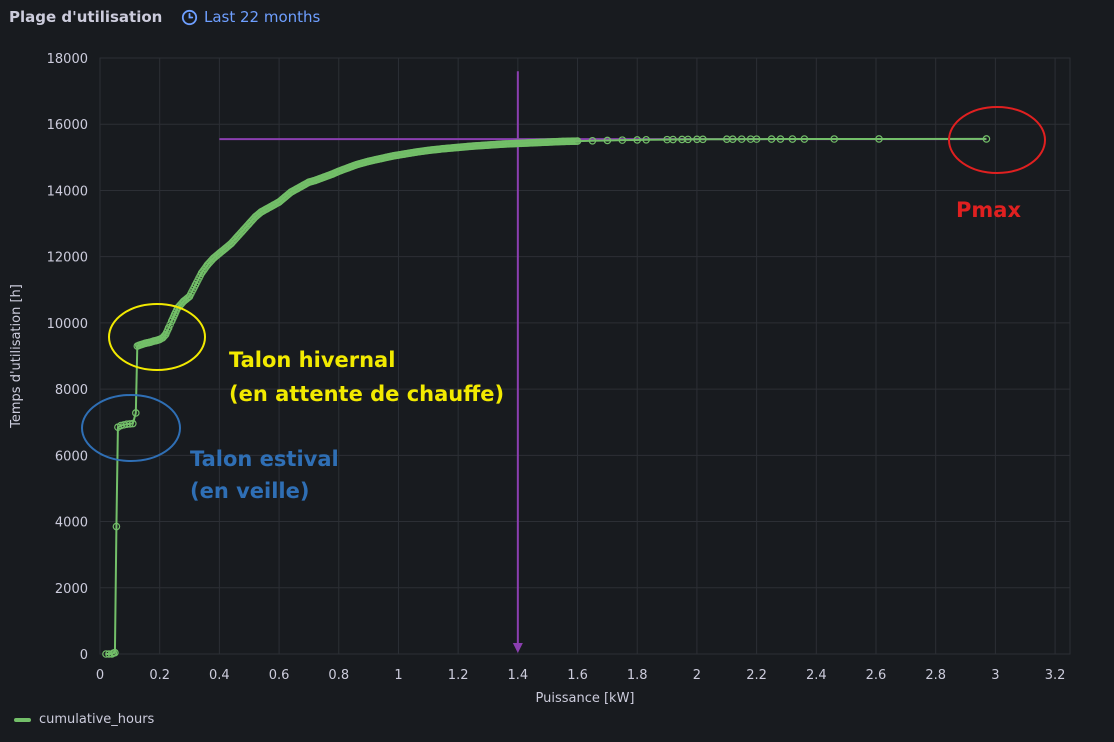 This screenshot has height=742, width=1114. Describe the element at coordinates (219, 675) in the screenshot. I see `x-tick-label: 0.4` at that location.